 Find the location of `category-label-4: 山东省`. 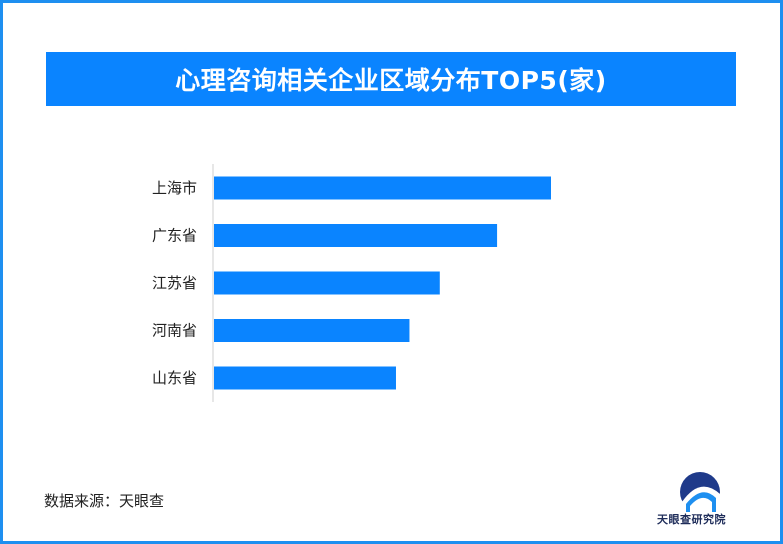

category-label-4: 山东省 is located at coordinates (174, 378).